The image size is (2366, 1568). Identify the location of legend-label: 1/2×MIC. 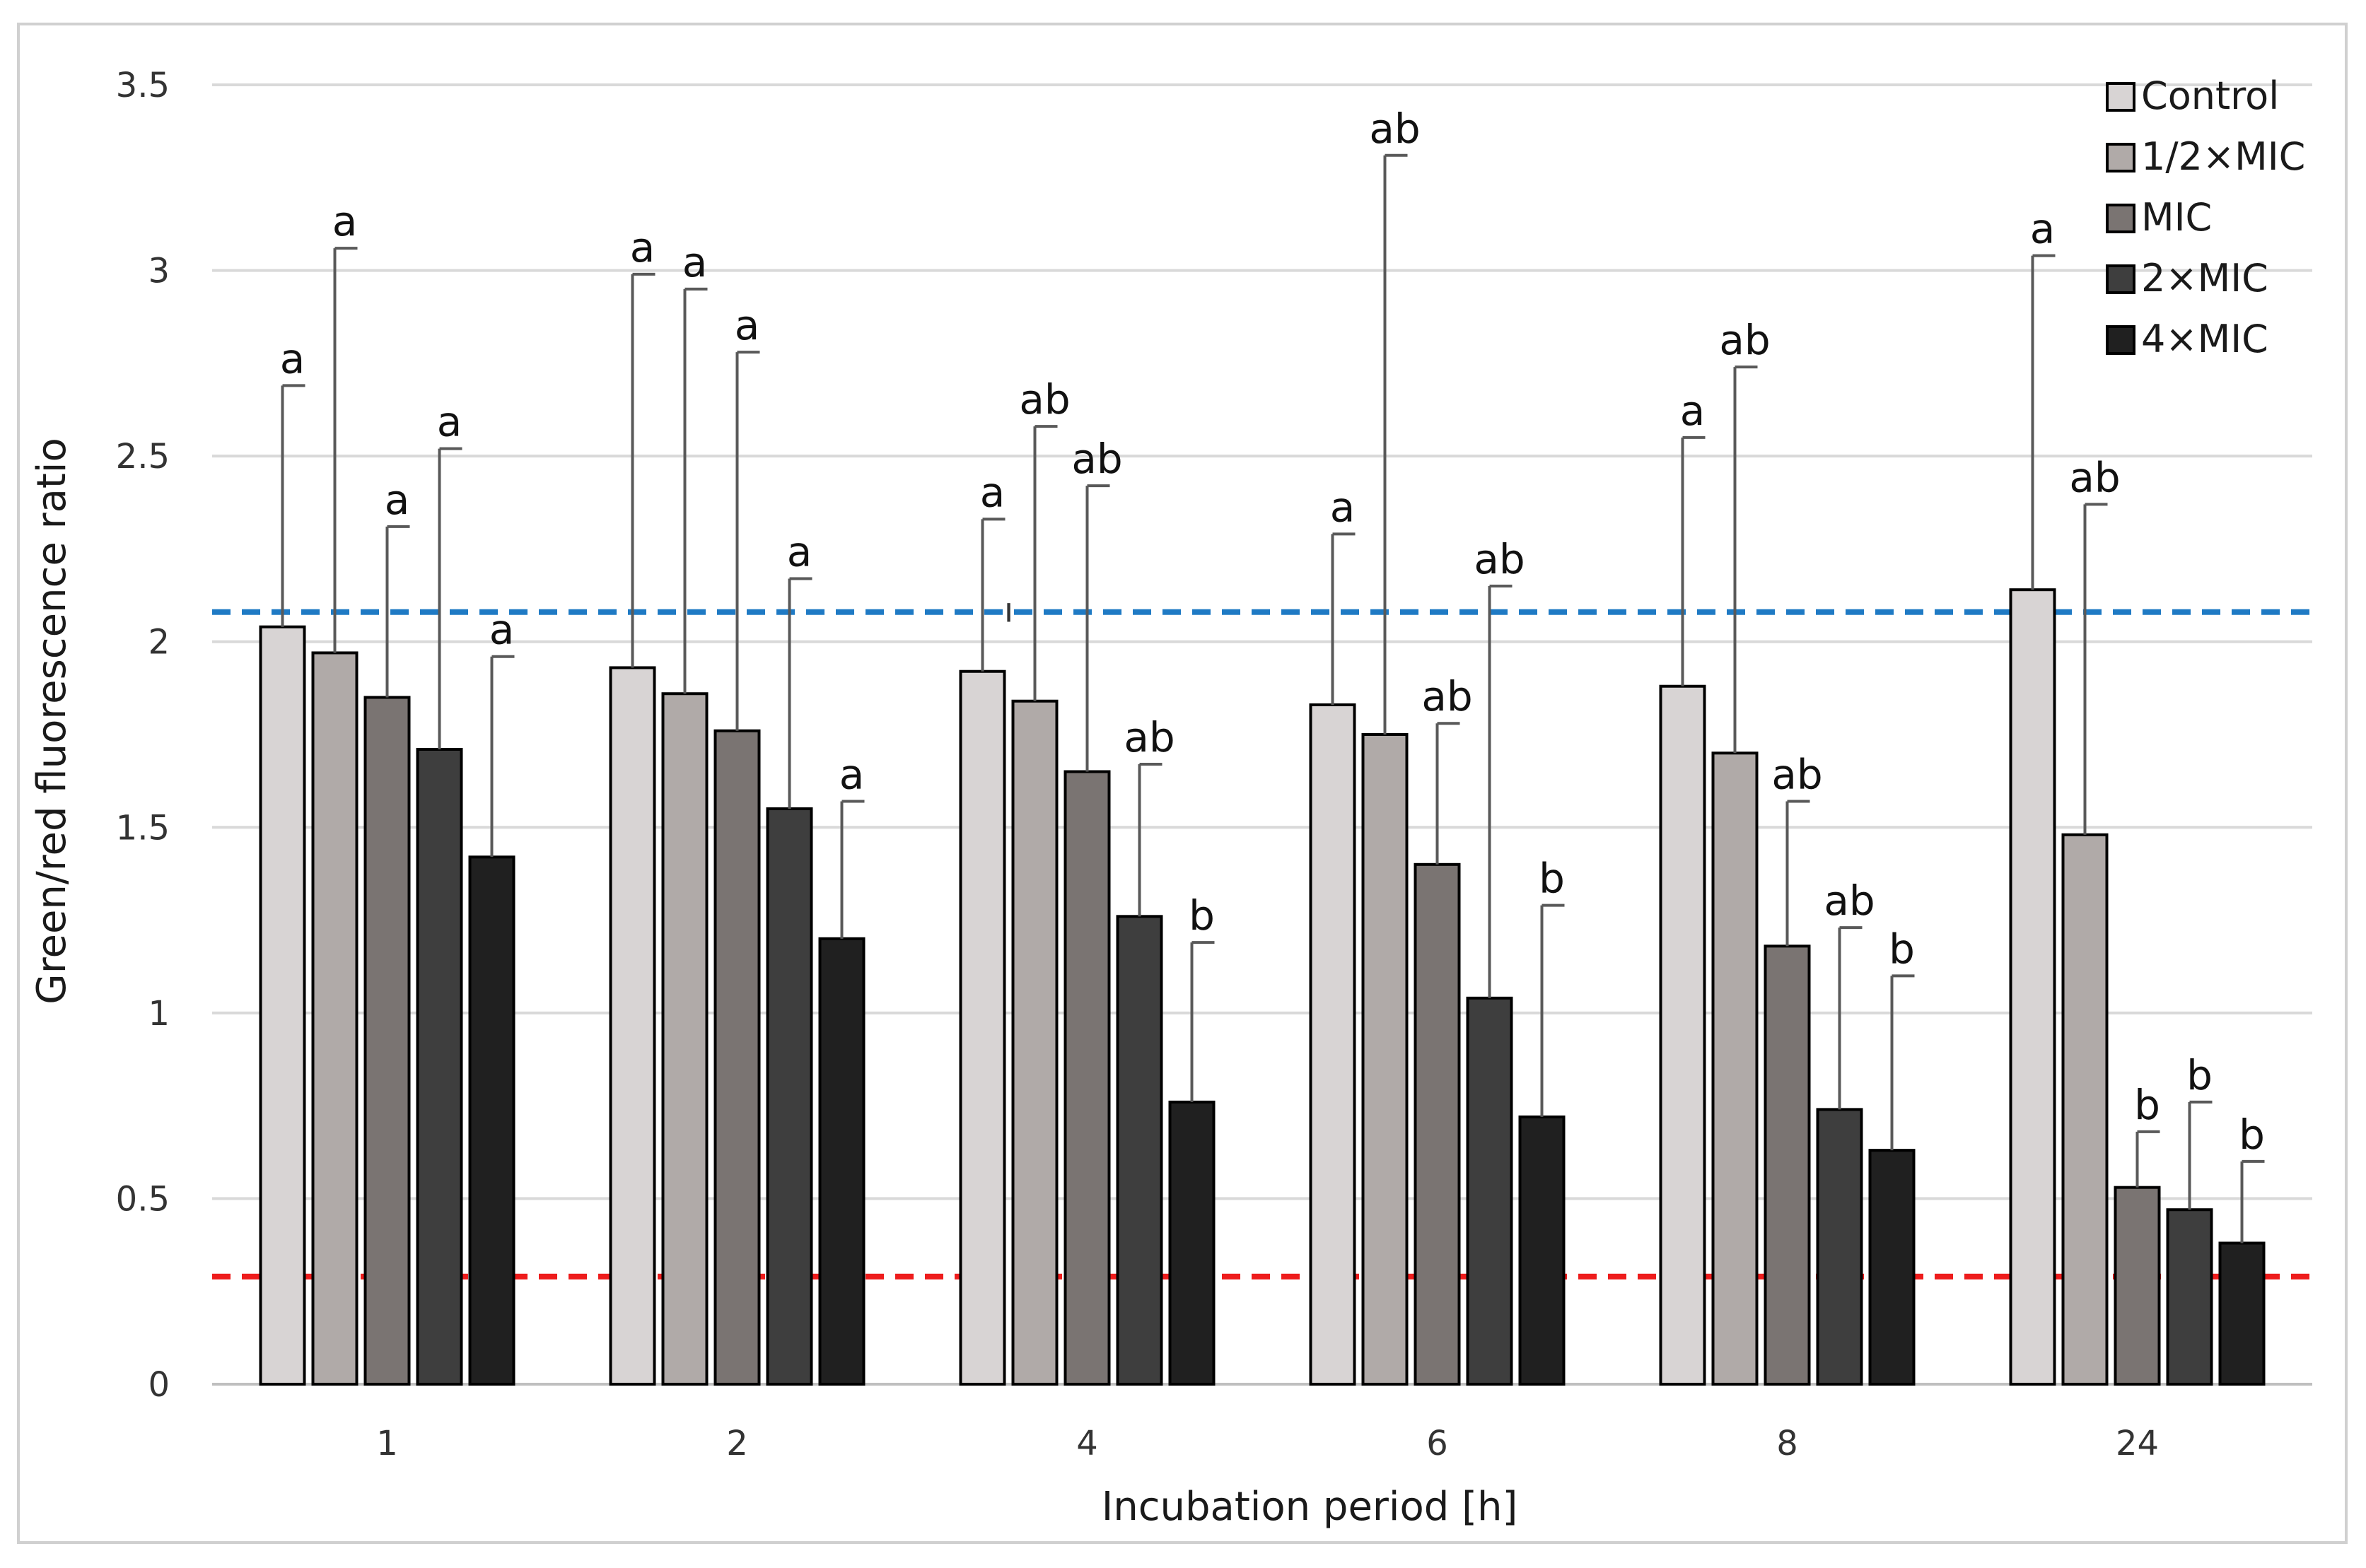
(2223, 156).